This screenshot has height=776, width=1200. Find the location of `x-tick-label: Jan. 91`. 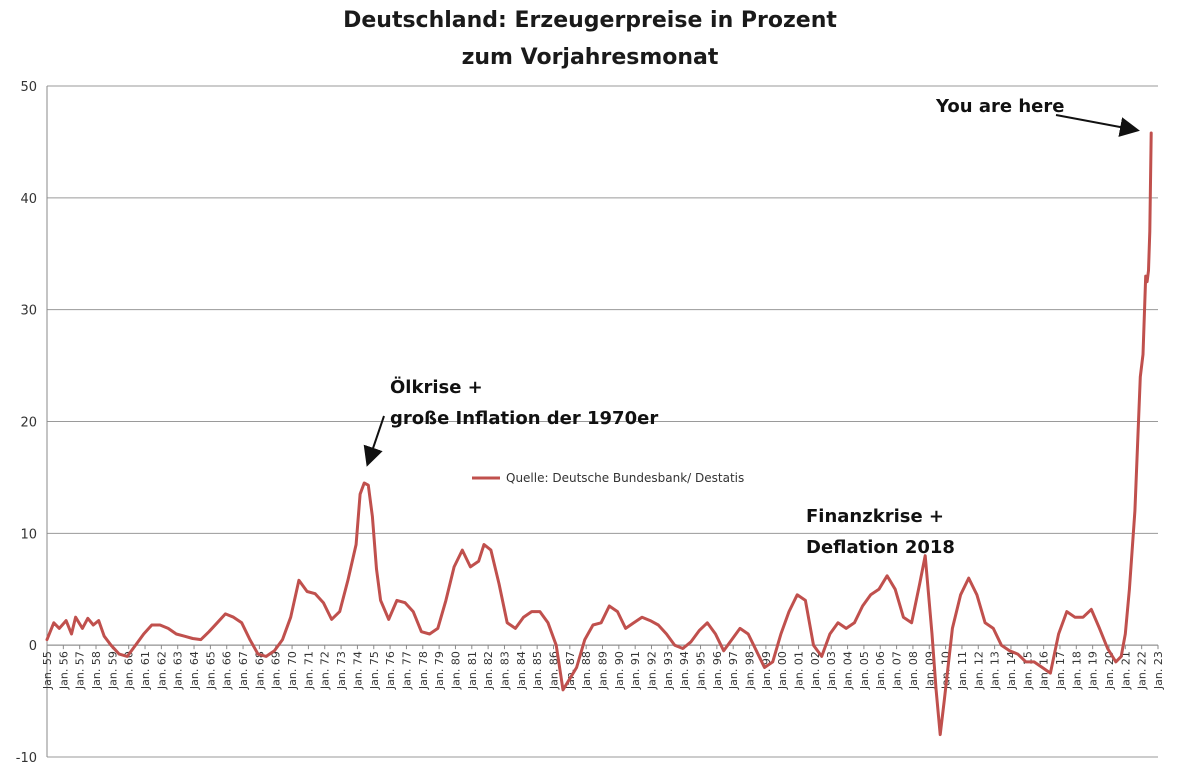

x-tick-label: Jan. 91 is located at coordinates (635, 670).